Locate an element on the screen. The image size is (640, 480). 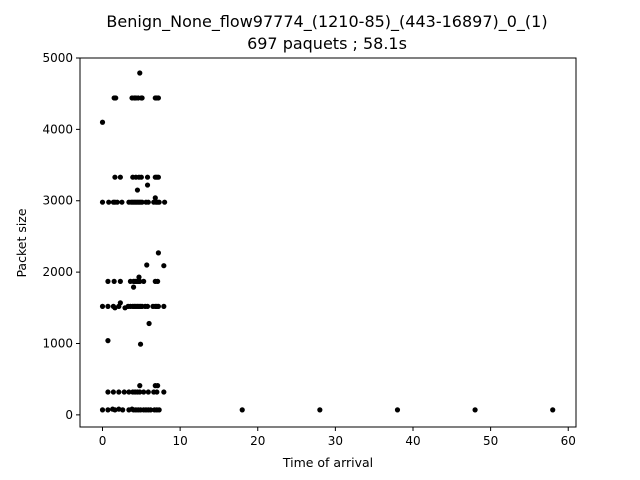
y-tick-label: 1000 is located at coordinates (57, 343).